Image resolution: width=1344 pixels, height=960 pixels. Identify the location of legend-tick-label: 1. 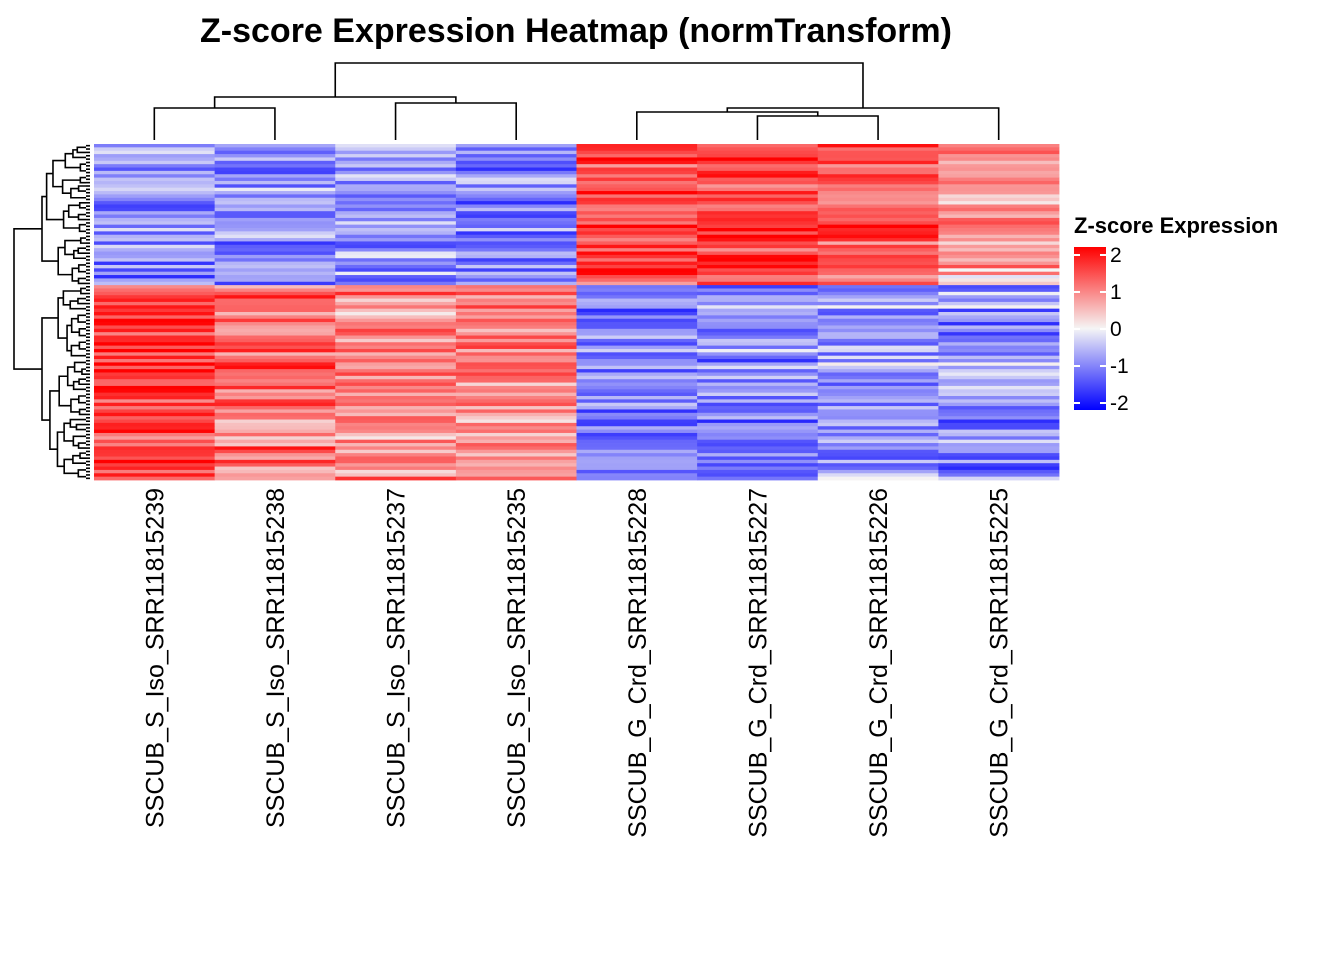
(1116, 292).